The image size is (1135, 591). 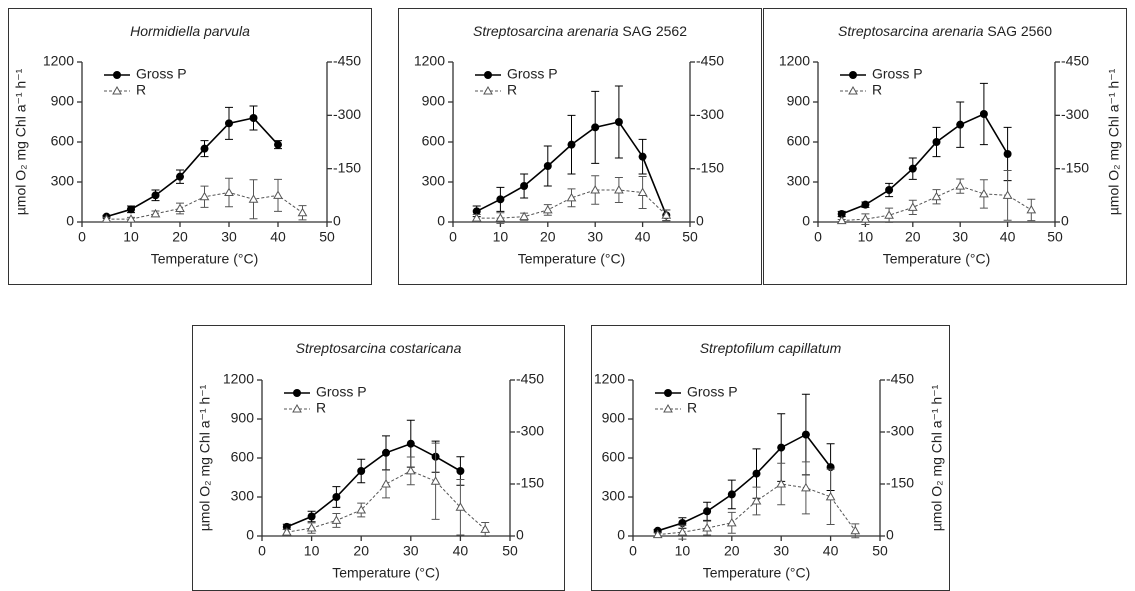 I want to click on chart-title: Streptosarcina arenaria SAG 2562, so click(x=580, y=31).